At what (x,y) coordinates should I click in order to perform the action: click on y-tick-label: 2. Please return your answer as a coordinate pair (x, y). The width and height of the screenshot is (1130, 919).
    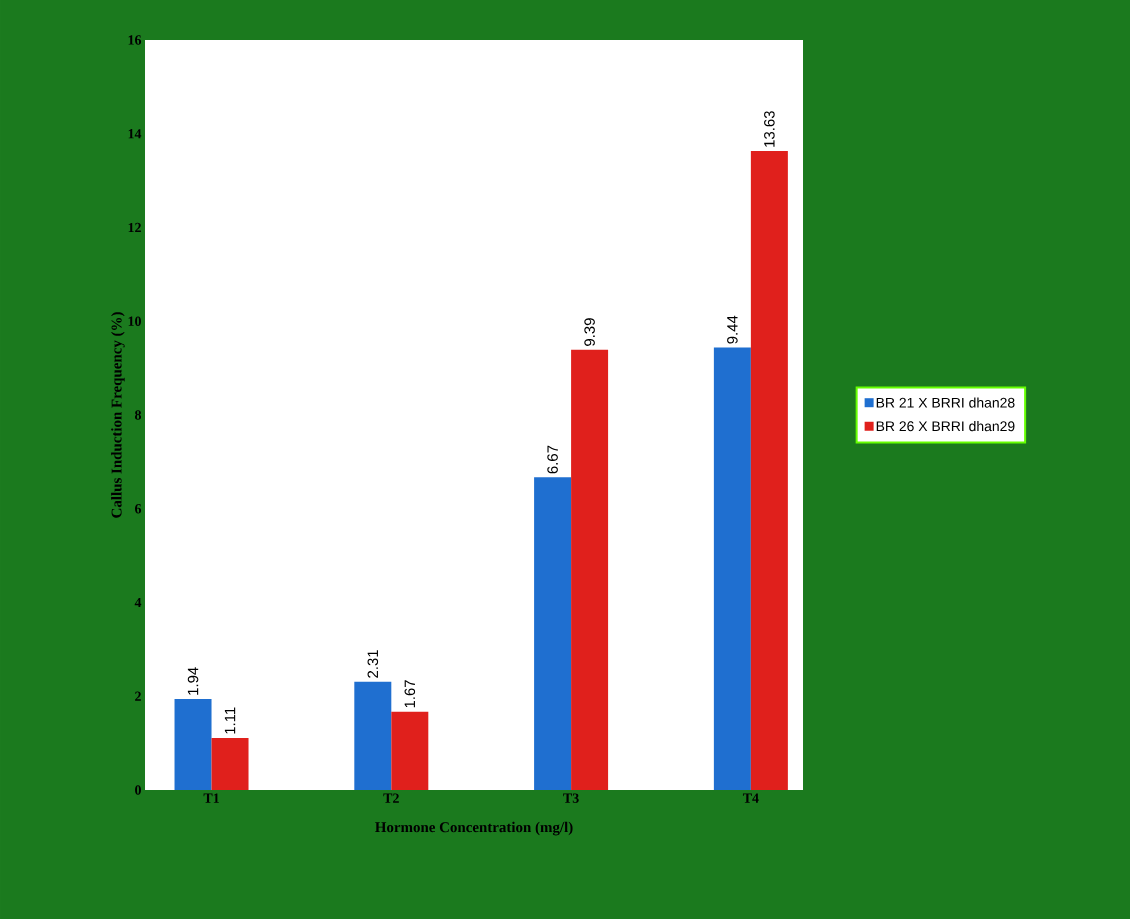
    Looking at the image, I should click on (138, 696).